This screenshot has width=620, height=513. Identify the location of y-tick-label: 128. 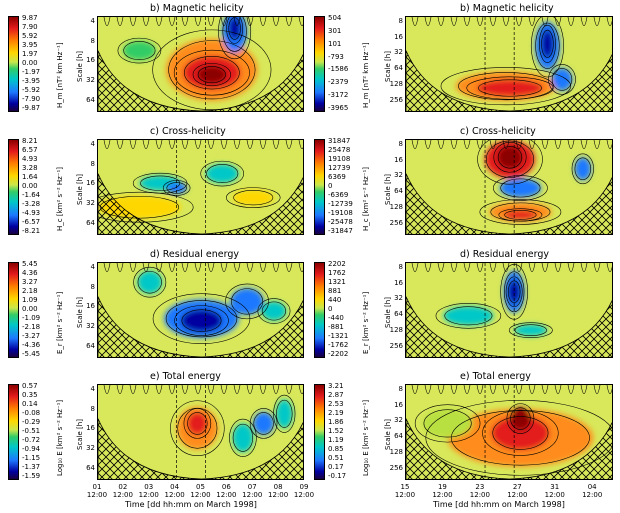
(396, 83).